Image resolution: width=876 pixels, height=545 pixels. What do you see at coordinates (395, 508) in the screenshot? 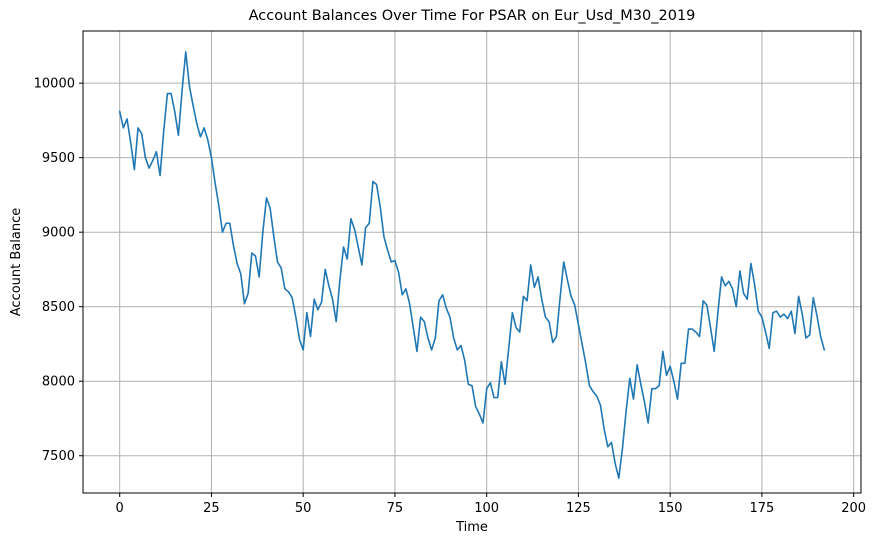
I see `x-tick-label: 75` at bounding box center [395, 508].